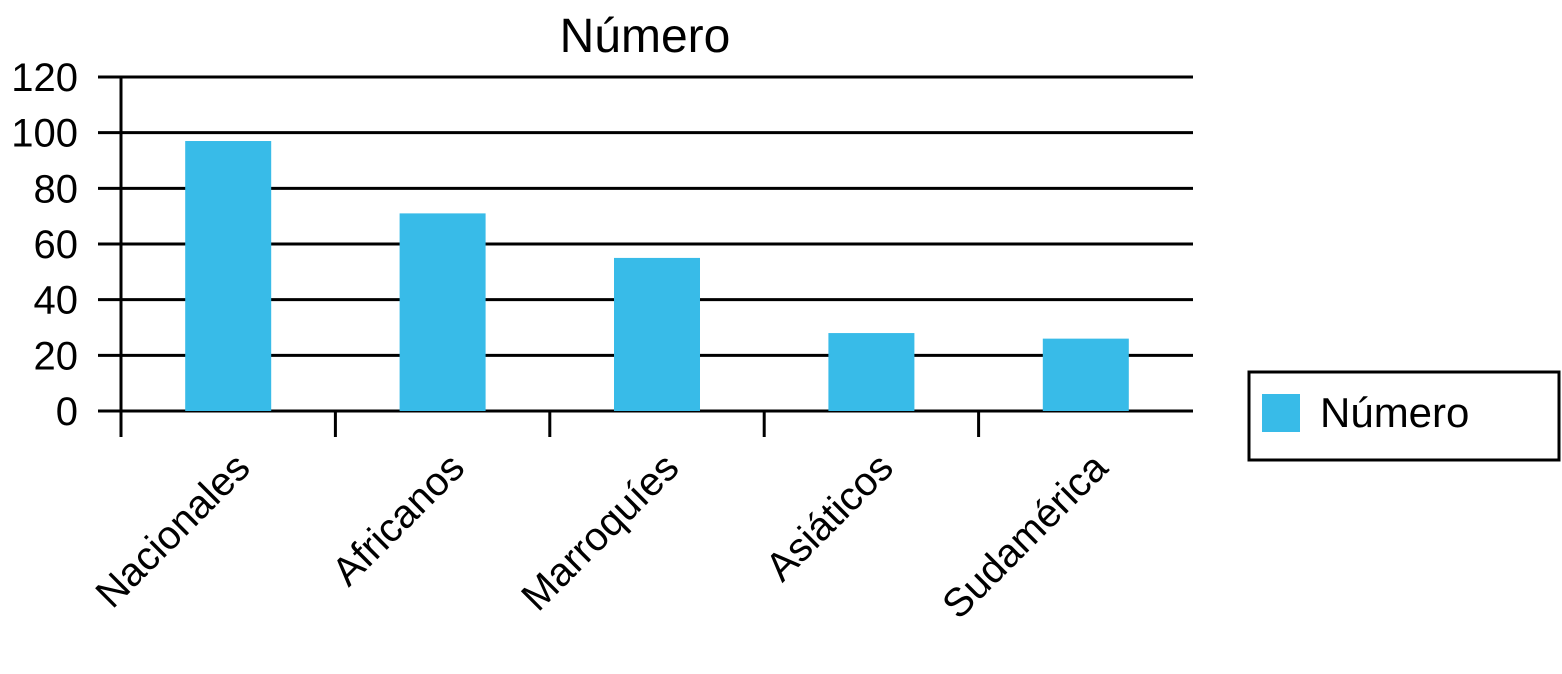 This screenshot has width=1562, height=674. What do you see at coordinates (67, 412) in the screenshot?
I see `y-tick-label: 0` at bounding box center [67, 412].